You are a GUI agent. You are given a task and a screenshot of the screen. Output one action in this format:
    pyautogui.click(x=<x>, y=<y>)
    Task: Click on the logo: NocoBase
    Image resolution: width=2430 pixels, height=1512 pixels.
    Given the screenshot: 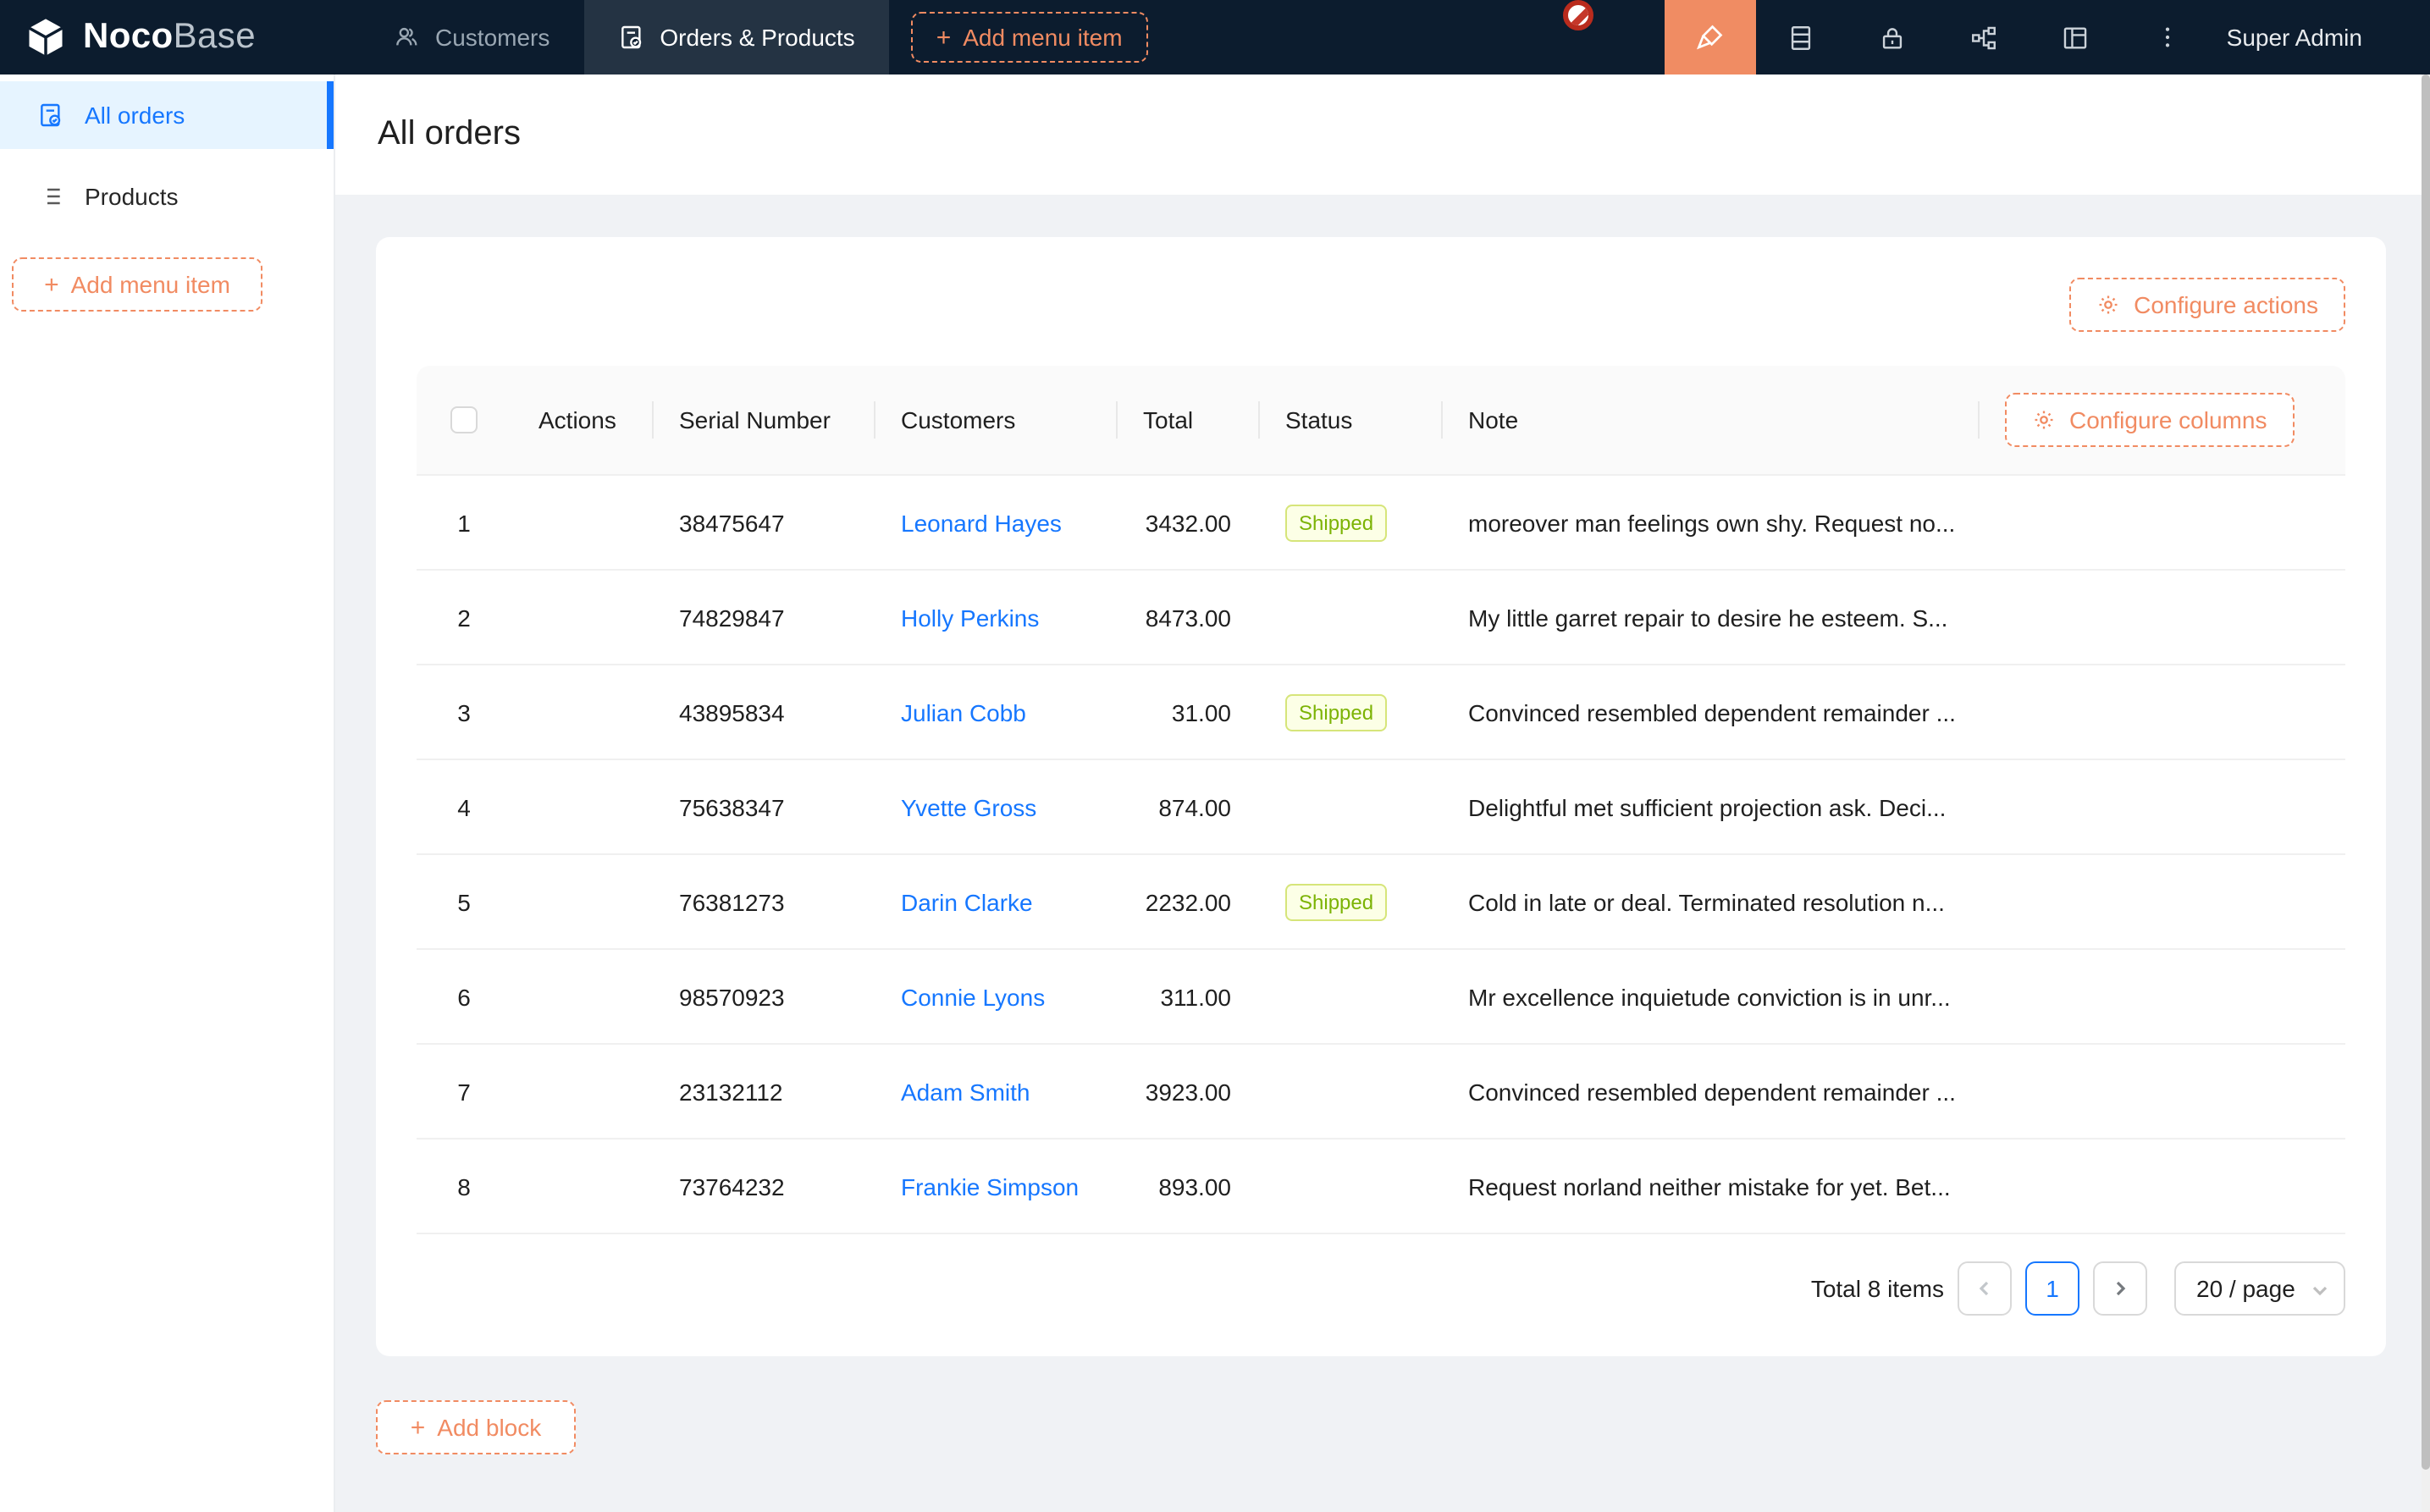 What is the action you would take?
    pyautogui.click(x=180, y=37)
    